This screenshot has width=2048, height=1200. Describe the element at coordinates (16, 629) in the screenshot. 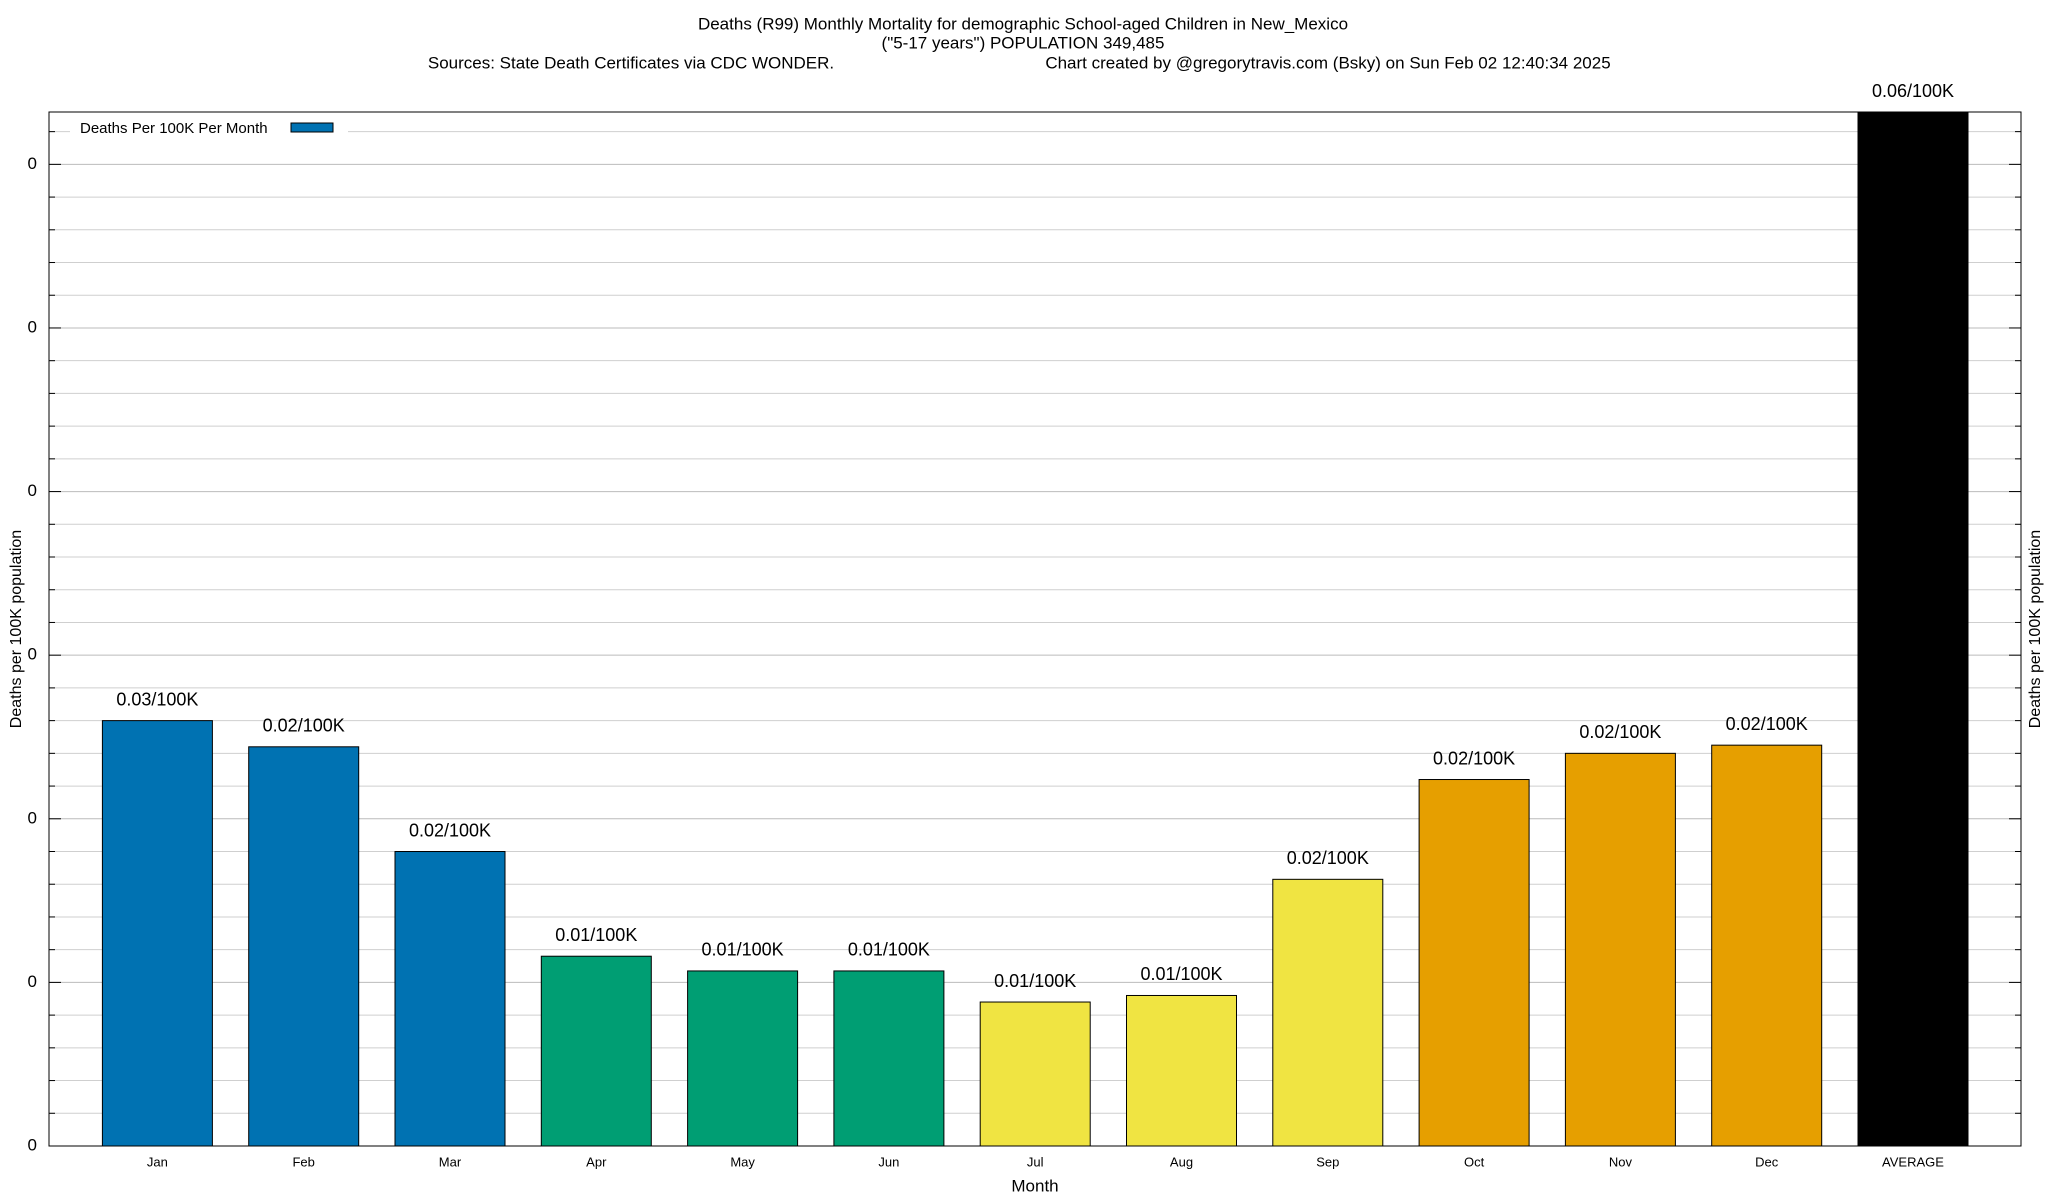

I see `y-axis-label: Deaths per 100K population` at that location.